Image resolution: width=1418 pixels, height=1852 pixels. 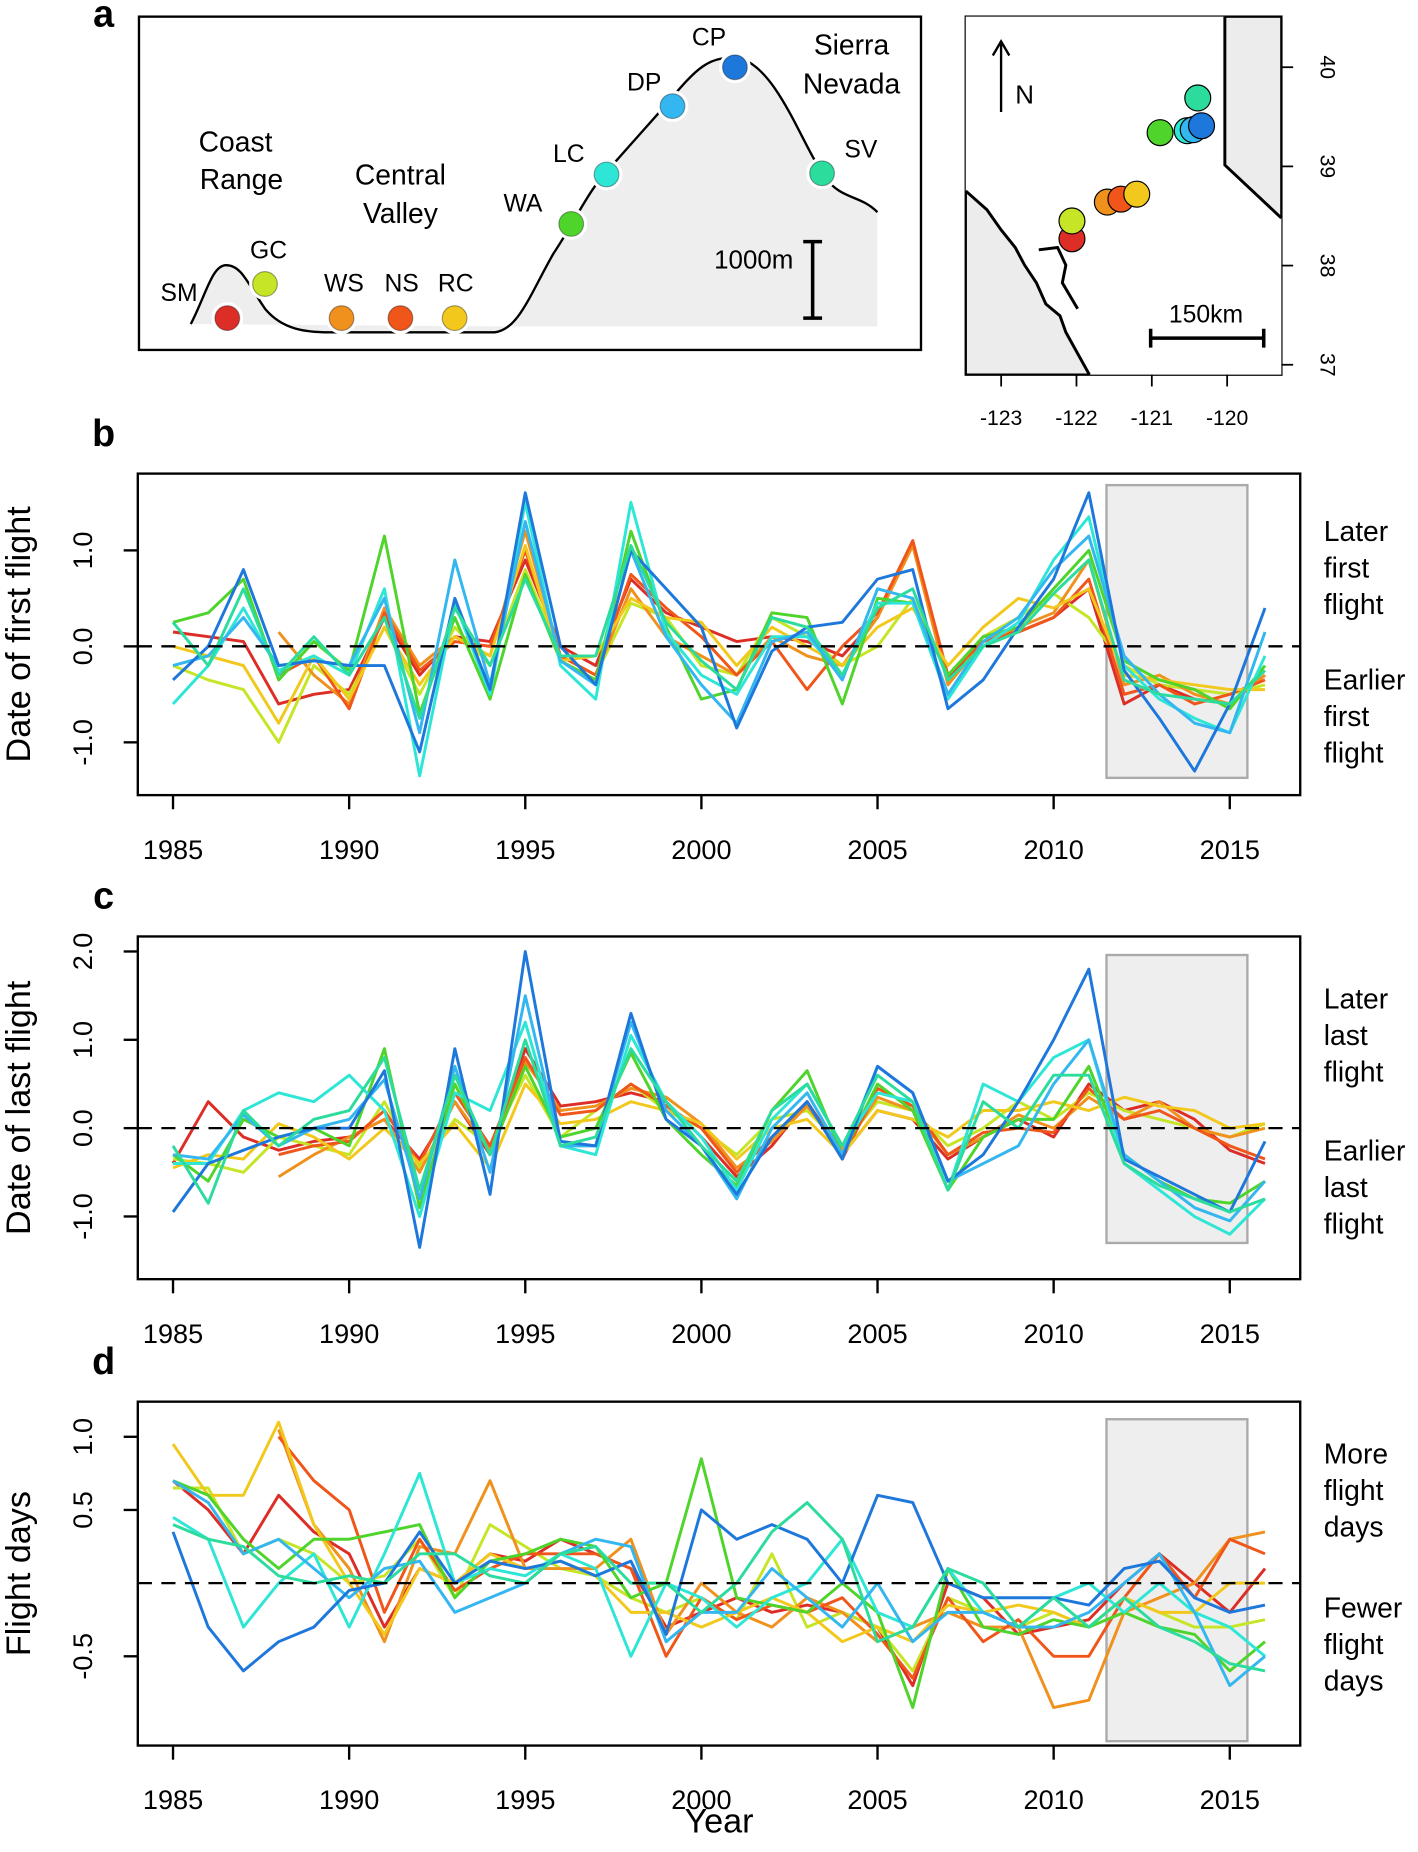 I want to click on y-tick-label: 40, so click(x=1327, y=67).